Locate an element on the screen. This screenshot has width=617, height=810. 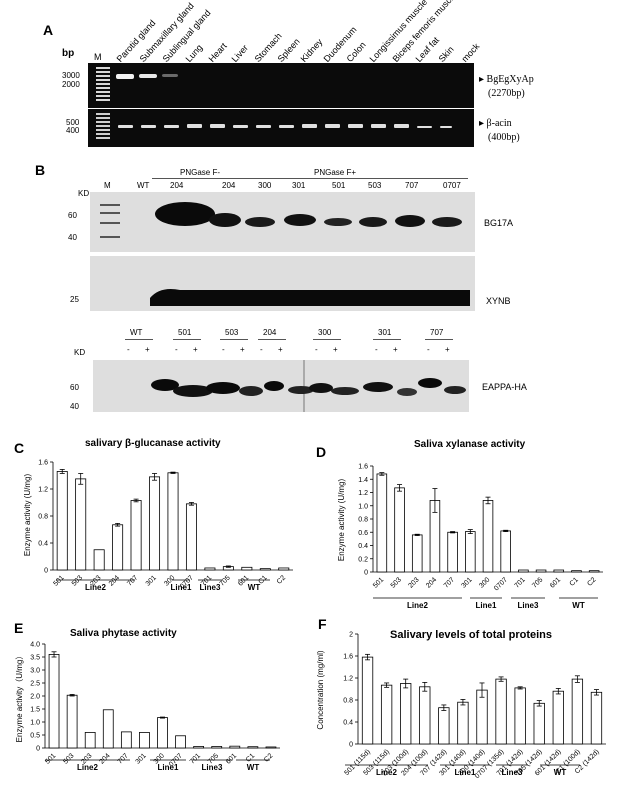
blot-label-xynb: XYNB is located at coordinates (498, 301).